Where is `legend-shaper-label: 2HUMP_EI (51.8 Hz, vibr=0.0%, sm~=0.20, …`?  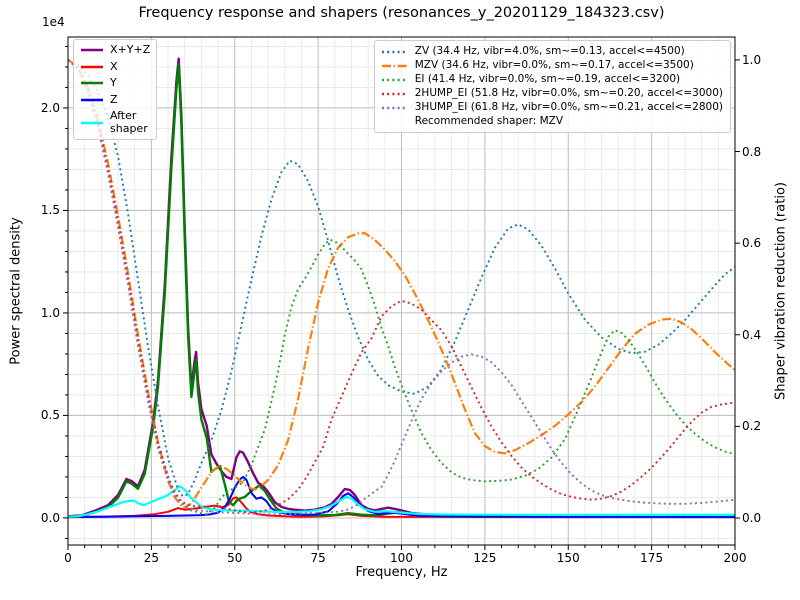
legend-shaper-label: 2HUMP_EI (51.8 Hz, vibr=0.0%, sm~=0.20, … is located at coordinates (568, 93).